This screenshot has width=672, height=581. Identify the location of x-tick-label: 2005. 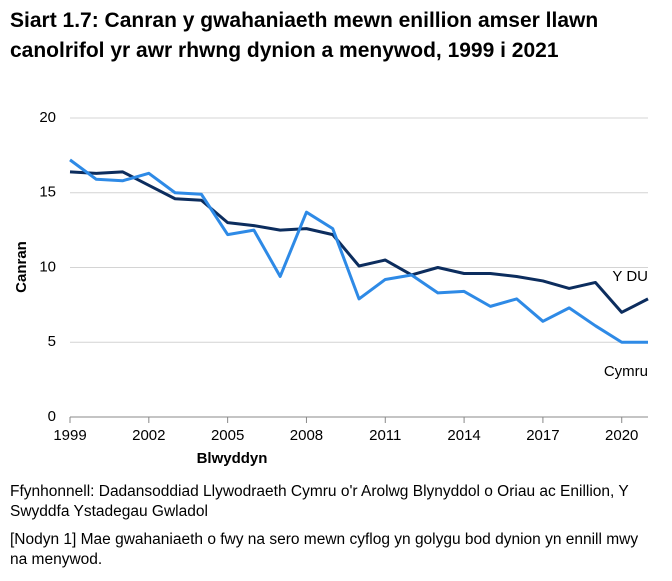
(227, 435).